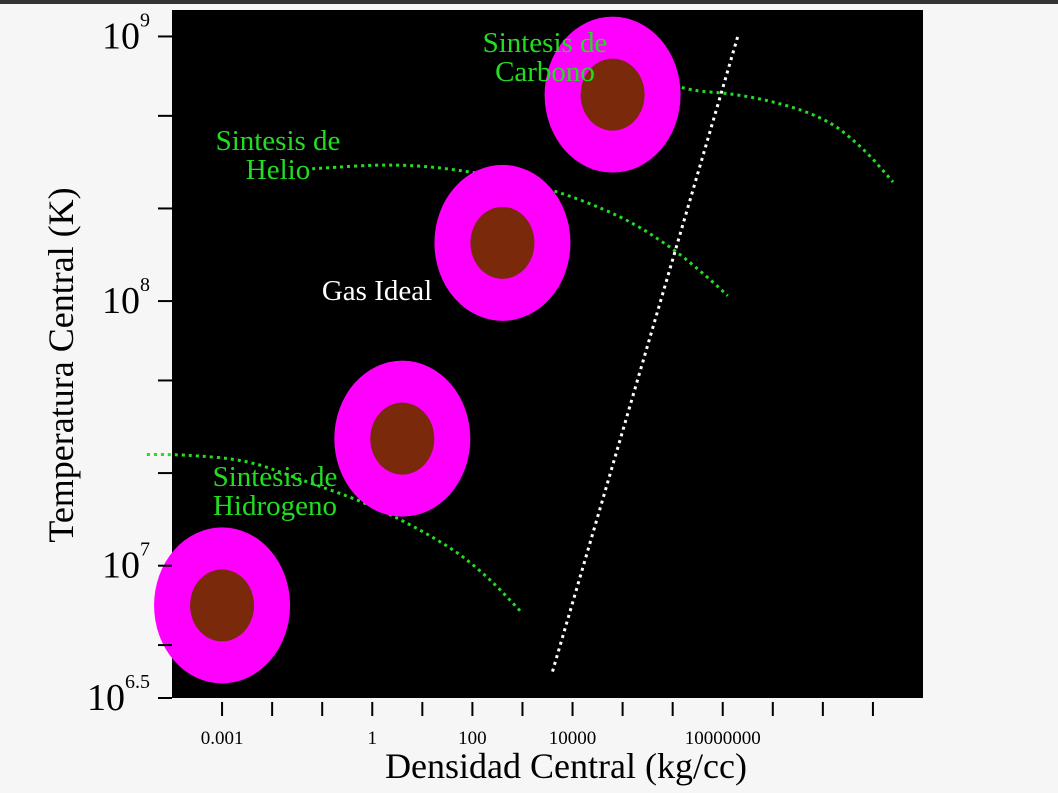  Describe the element at coordinates (222, 738) in the screenshot. I see `x-tick-label: 0.001` at that location.